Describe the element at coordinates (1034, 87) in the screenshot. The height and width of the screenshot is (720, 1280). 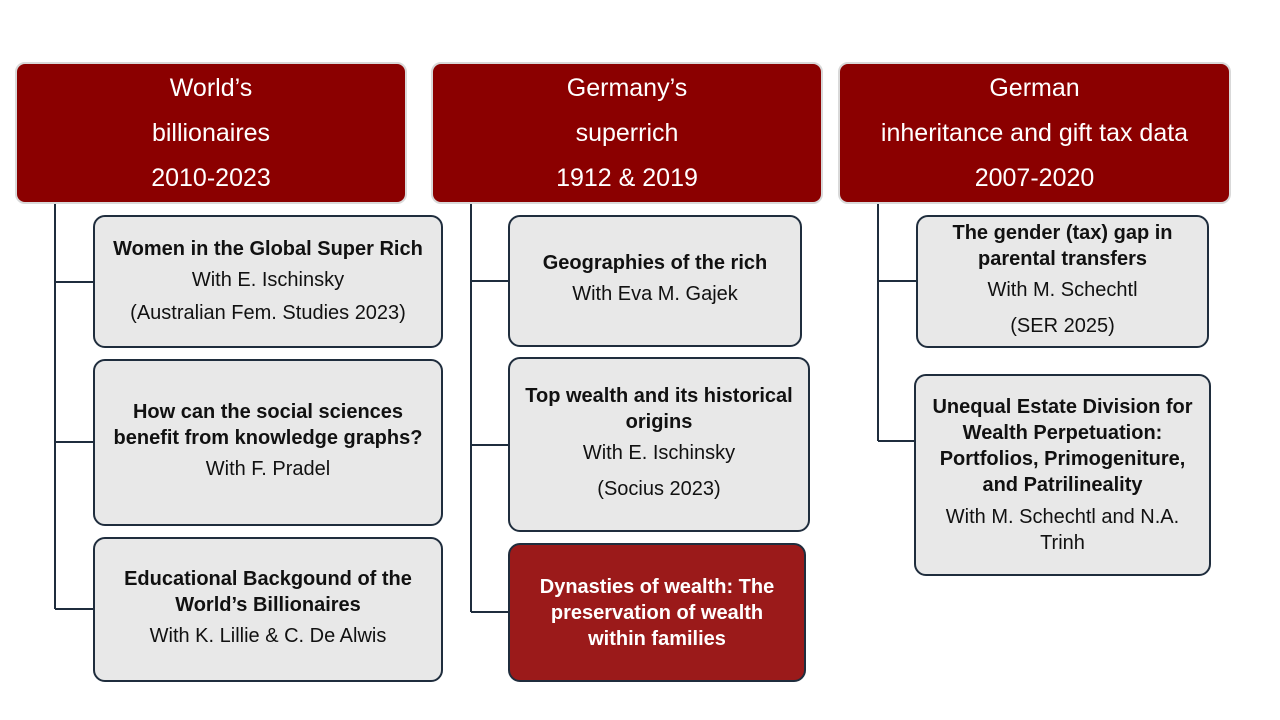
I see `header-line: German` at that location.